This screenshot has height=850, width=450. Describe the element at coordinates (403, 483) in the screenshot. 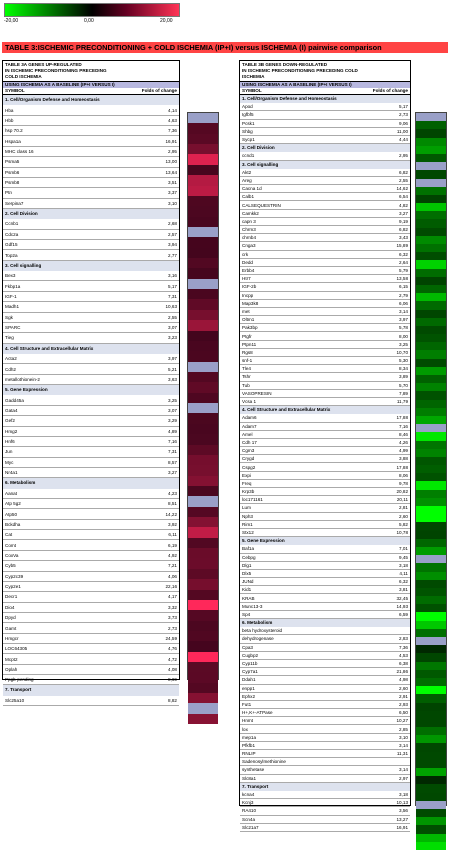

I see `fold-change: 9,78` at that location.